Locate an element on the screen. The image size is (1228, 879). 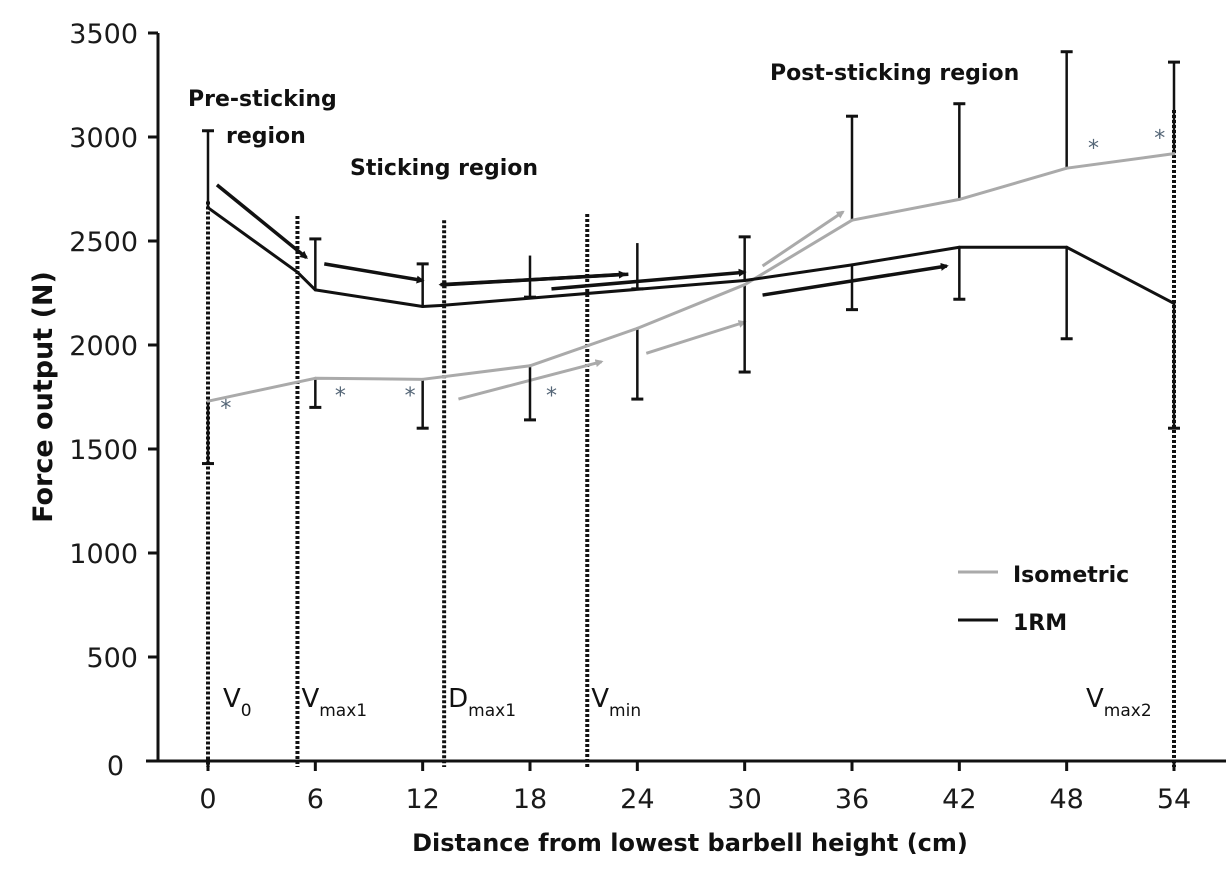
x-tick-label: 6 is located at coordinates (315, 799).